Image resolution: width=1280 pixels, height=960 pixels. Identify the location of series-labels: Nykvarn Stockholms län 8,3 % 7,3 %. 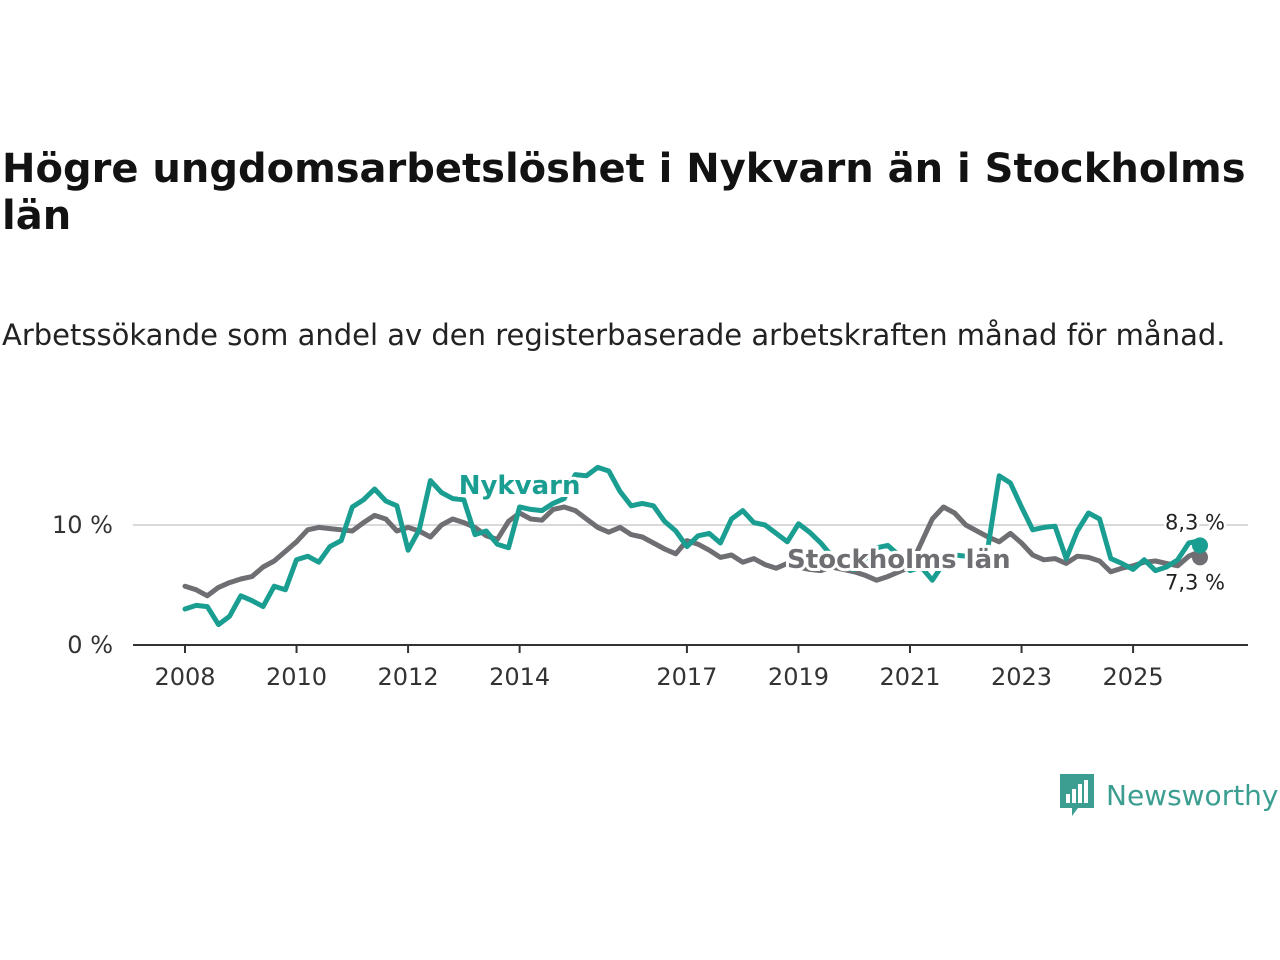
(842, 532).